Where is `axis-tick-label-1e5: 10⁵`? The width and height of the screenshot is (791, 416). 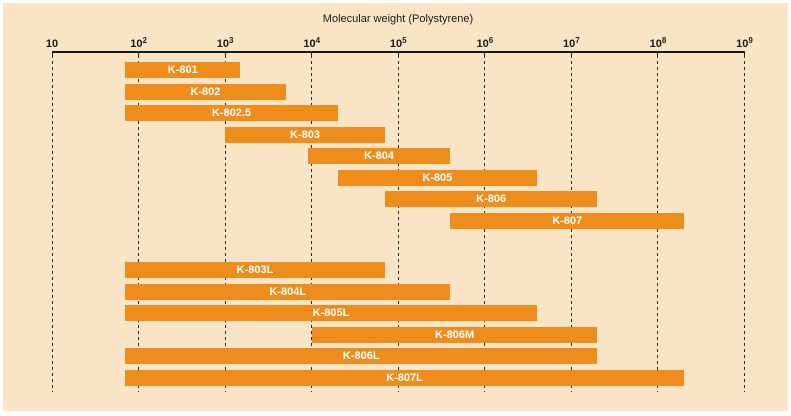
axis-tick-label-1e5: 10⁵ is located at coordinates (398, 43).